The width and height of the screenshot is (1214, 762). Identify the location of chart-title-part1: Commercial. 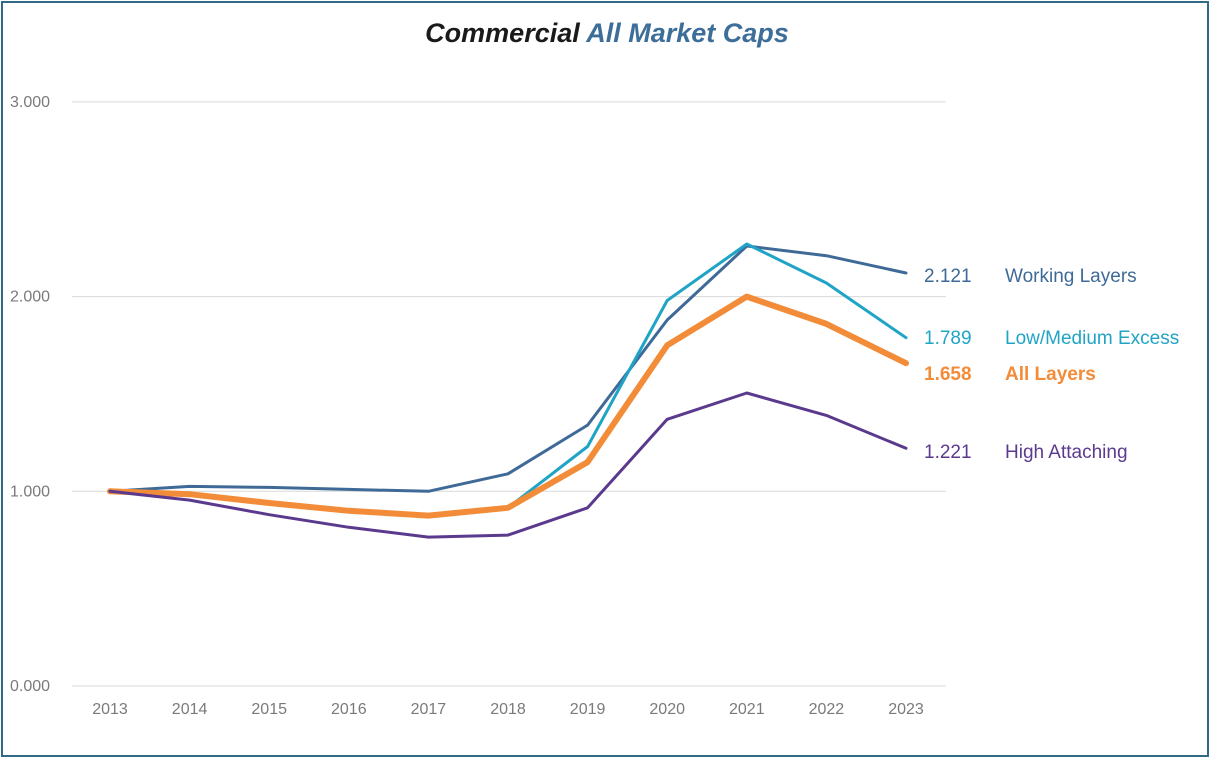
(502, 33).